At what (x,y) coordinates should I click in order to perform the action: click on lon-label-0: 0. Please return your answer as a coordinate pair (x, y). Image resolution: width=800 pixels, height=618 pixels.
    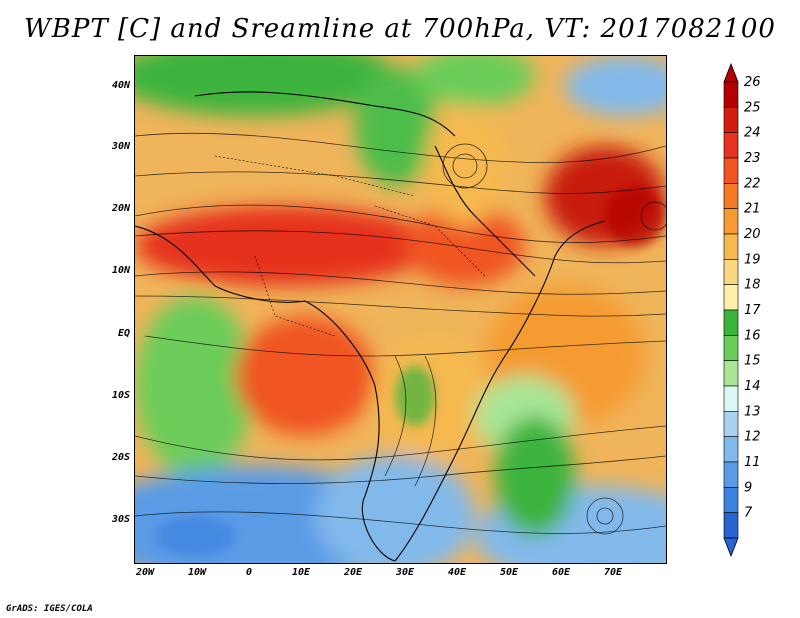
    Looking at the image, I should click on (249, 572).